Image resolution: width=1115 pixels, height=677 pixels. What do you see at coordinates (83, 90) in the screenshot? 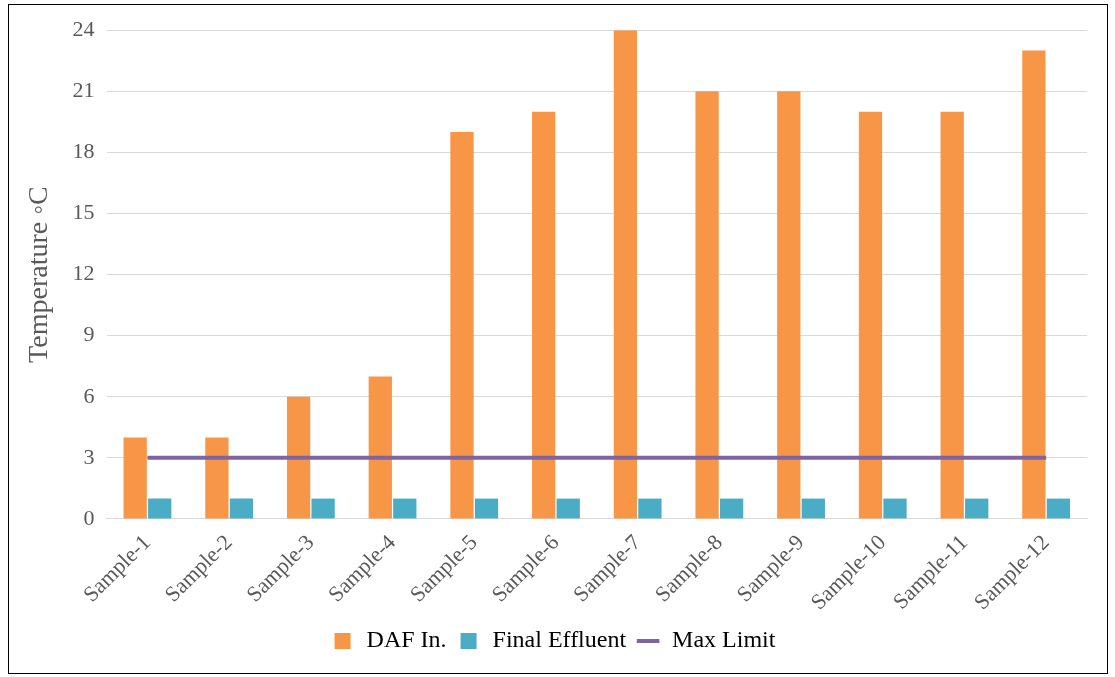
I see `y-tick-label: 21` at bounding box center [83, 90].